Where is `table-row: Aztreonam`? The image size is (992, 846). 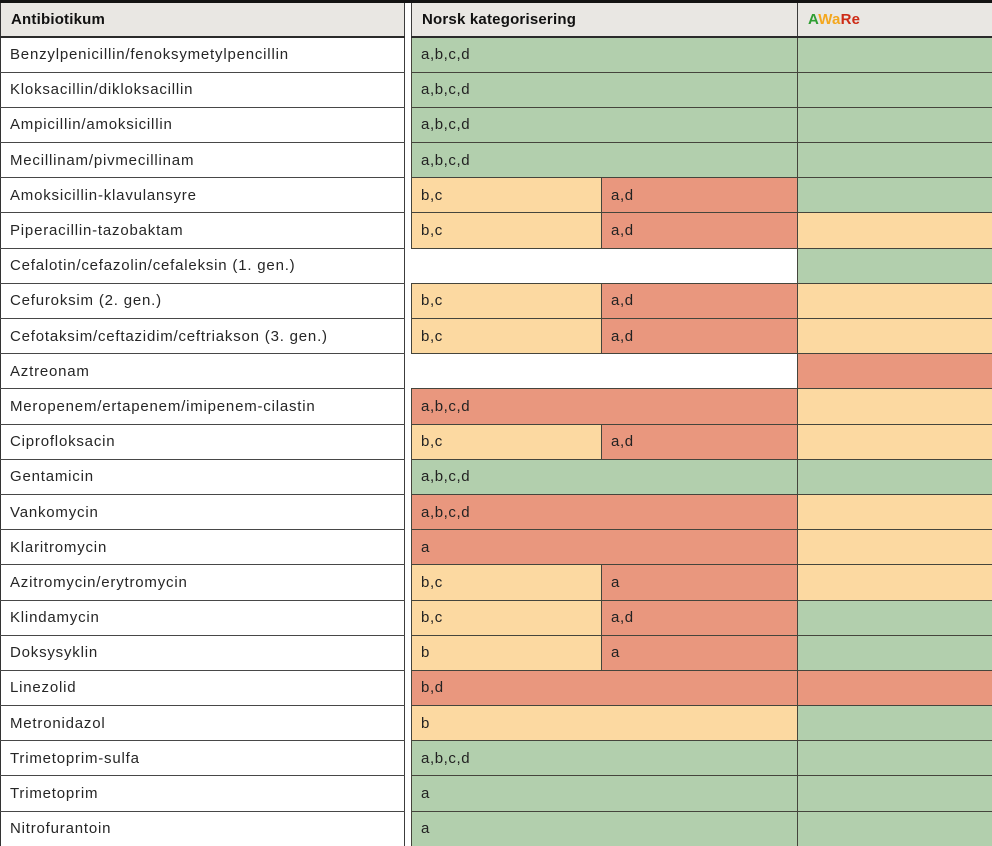 table-row: Aztreonam is located at coordinates (496, 371).